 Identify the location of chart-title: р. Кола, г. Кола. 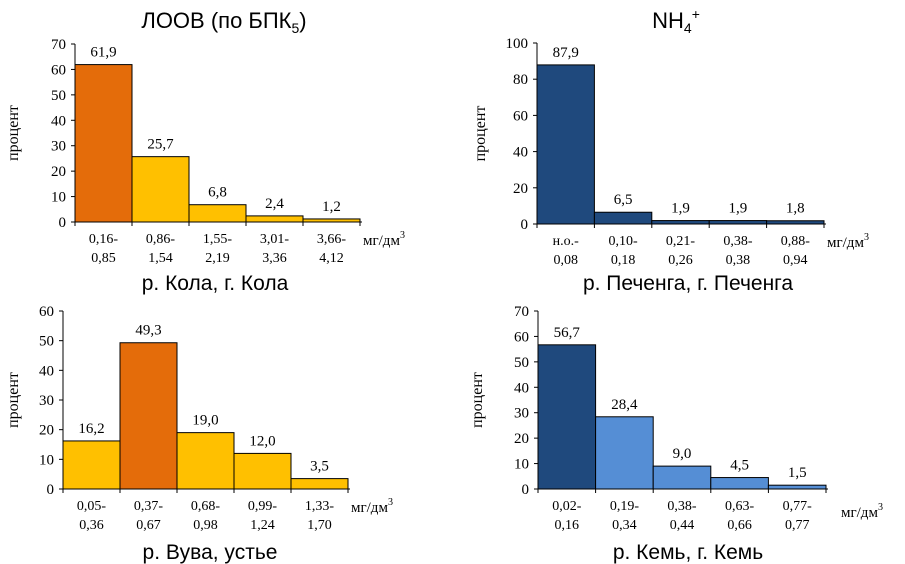
(215, 283).